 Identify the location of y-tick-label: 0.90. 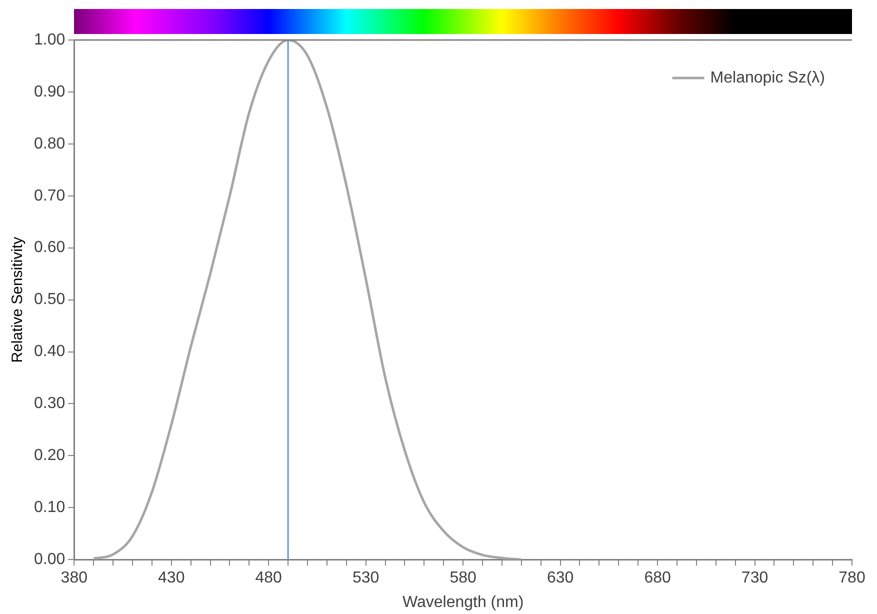
(50, 91).